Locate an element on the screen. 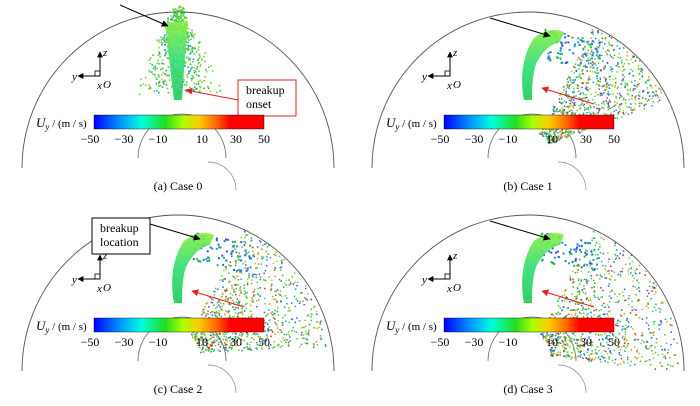 The image size is (700, 406). panel-caption: (c) Case 2 is located at coordinates (178, 389).